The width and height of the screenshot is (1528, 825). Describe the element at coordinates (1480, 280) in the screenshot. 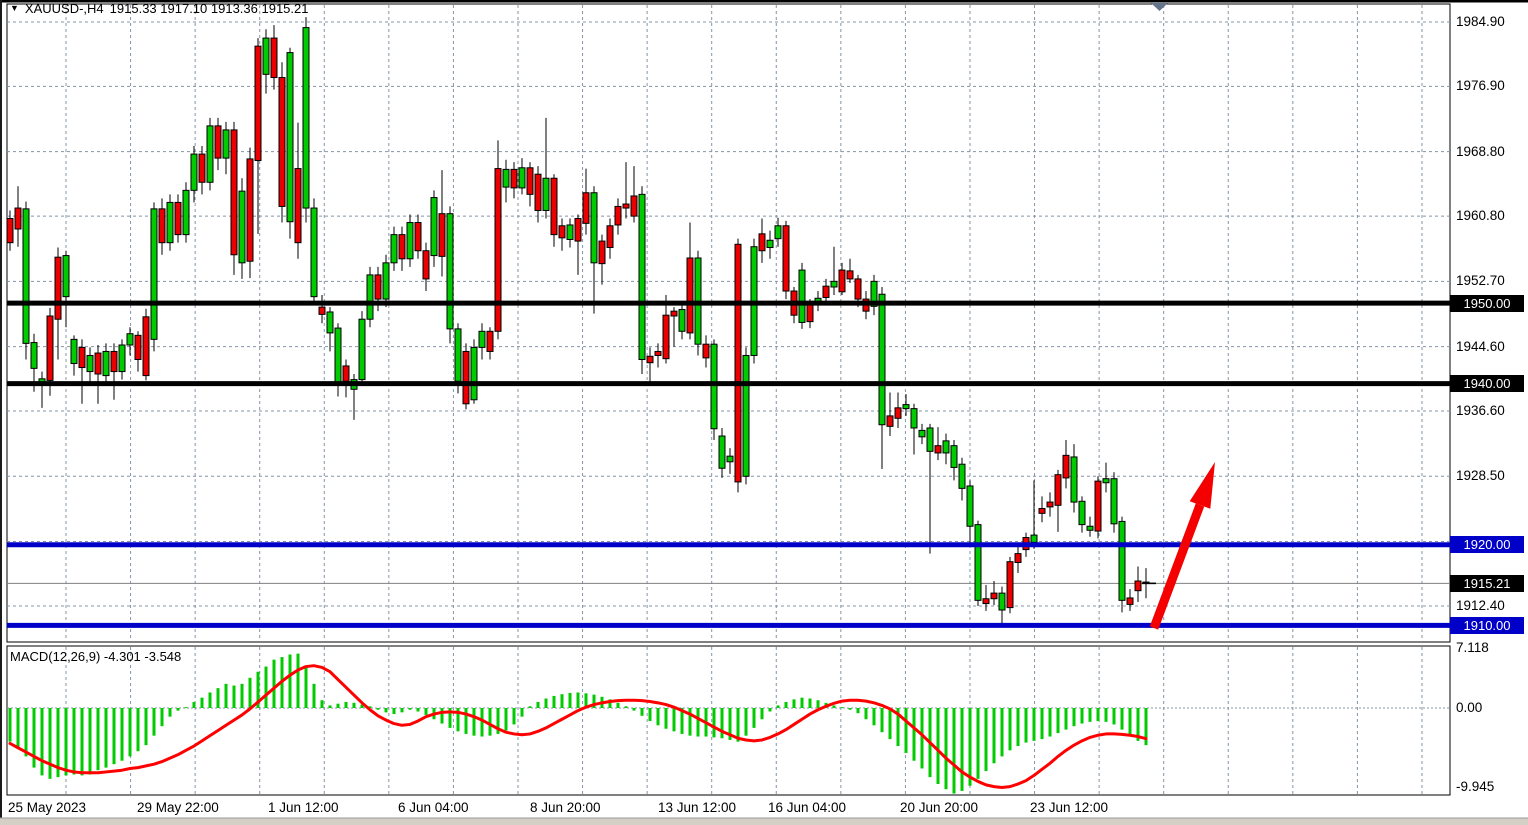

I see `price-tick: 1952.70` at that location.